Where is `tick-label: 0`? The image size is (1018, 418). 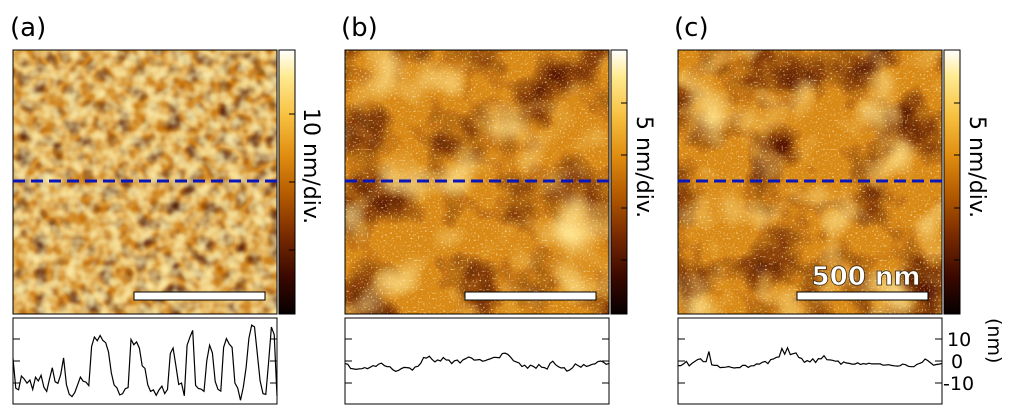 tick-label: 0 is located at coordinates (957, 362).